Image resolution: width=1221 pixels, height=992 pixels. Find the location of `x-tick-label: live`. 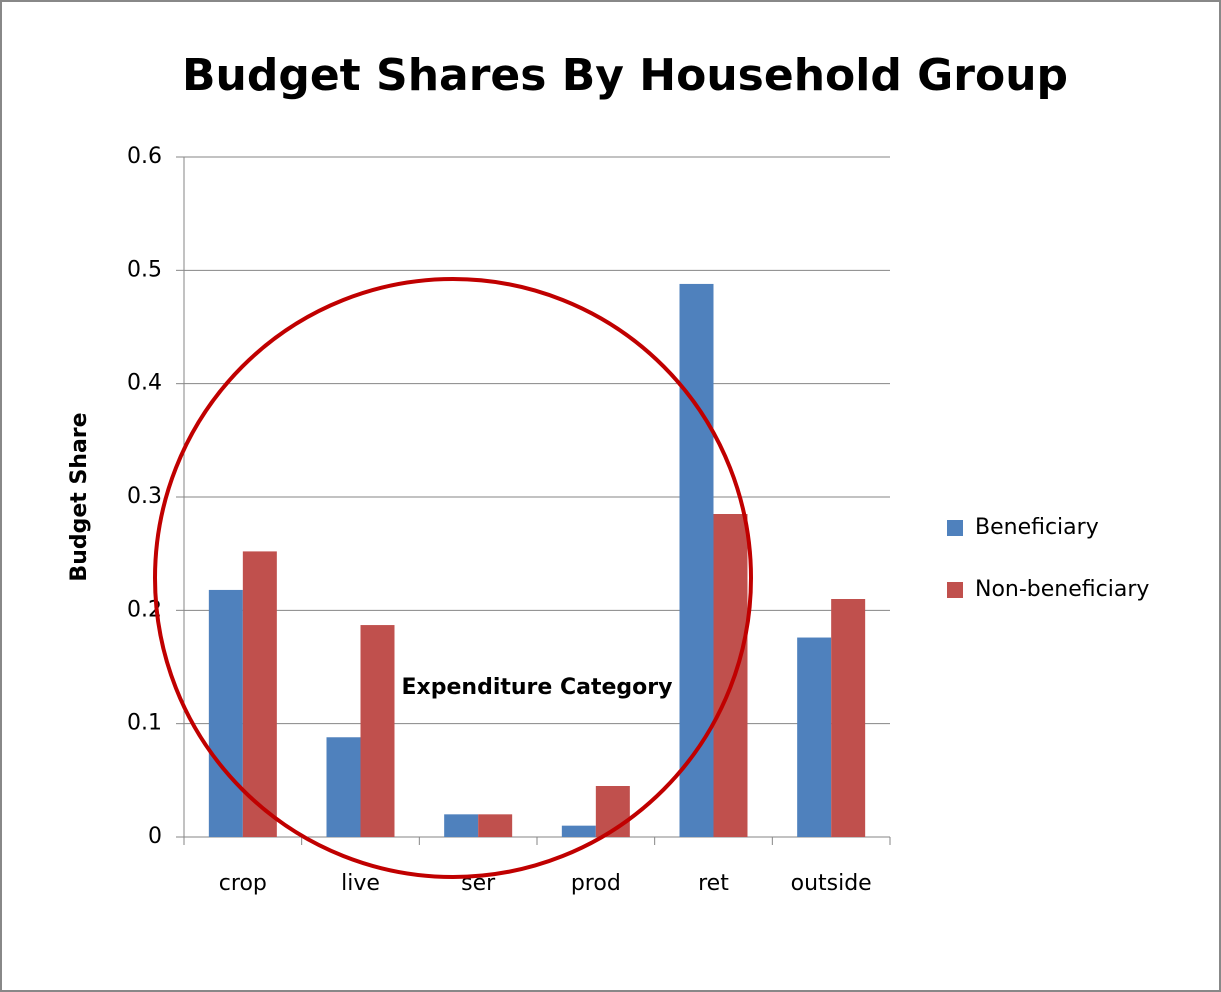

x-tick-label: live is located at coordinates (360, 883).